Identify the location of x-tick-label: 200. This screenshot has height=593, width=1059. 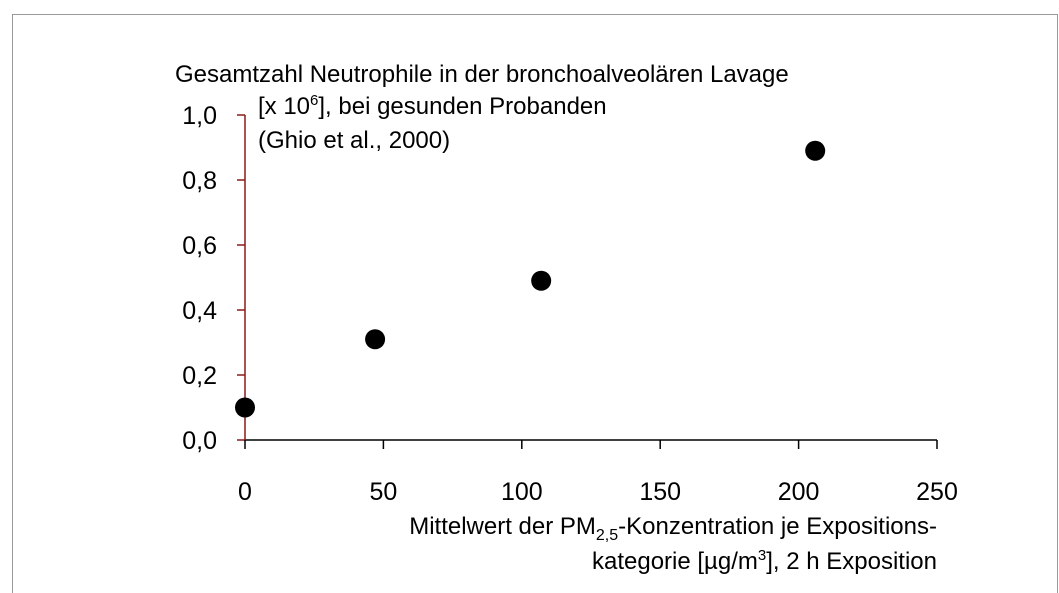
(799, 492).